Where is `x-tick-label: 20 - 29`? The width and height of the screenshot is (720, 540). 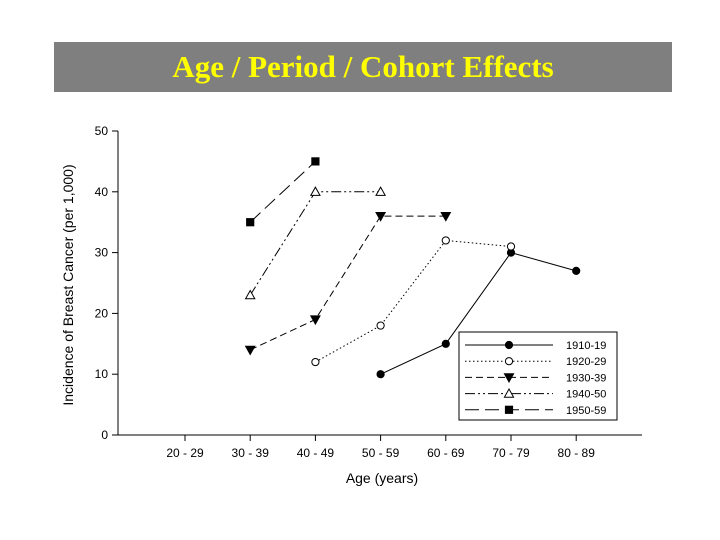
x-tick-label: 20 - 29 is located at coordinates (185, 453).